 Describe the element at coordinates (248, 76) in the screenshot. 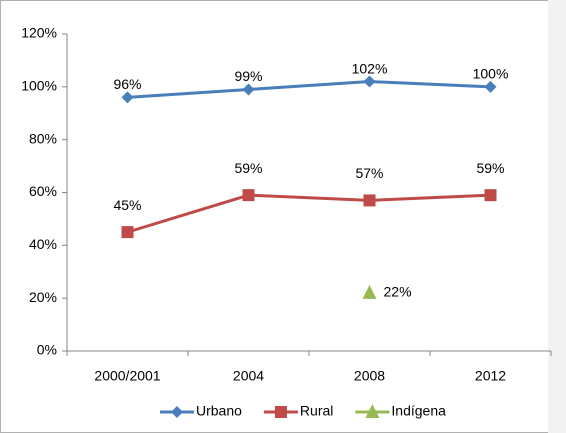

I see `data-label: 99%` at that location.